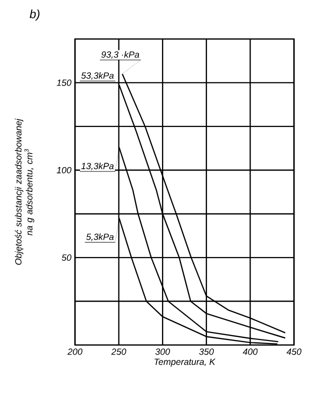  I want to click on text: 93,3 ·kPa, so click(120, 55).